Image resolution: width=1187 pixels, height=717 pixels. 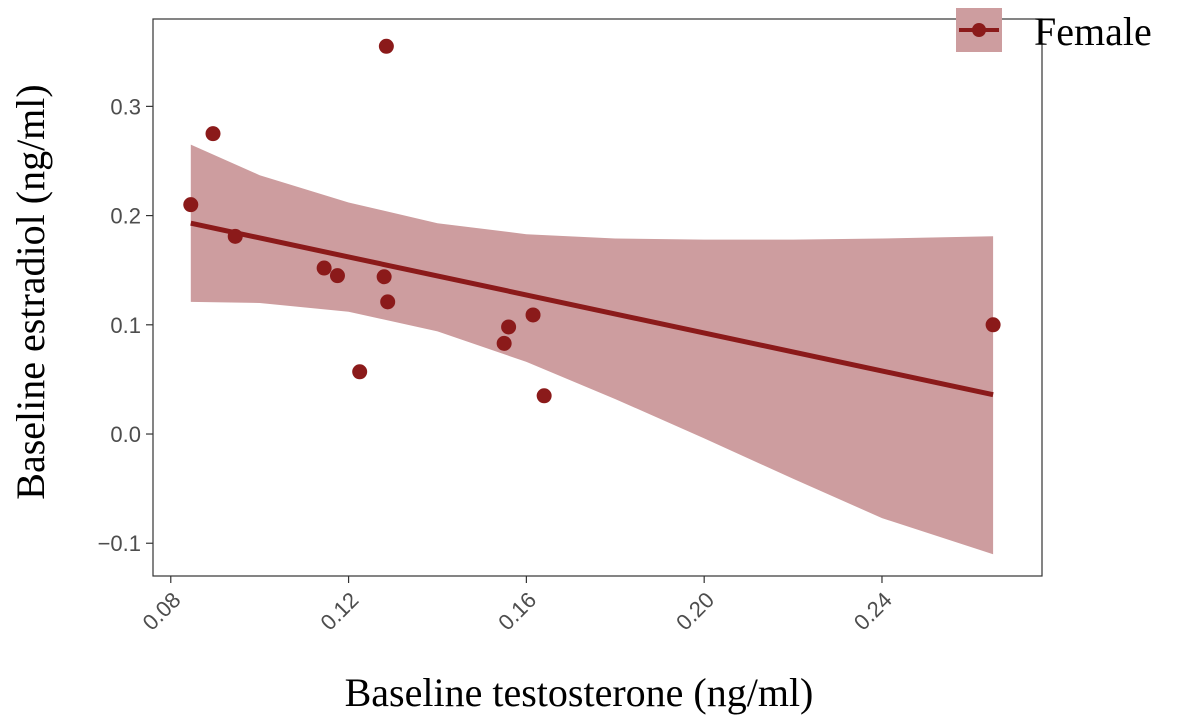 What do you see at coordinates (125, 434) in the screenshot?
I see `y-tick-label: 0.0` at bounding box center [125, 434].